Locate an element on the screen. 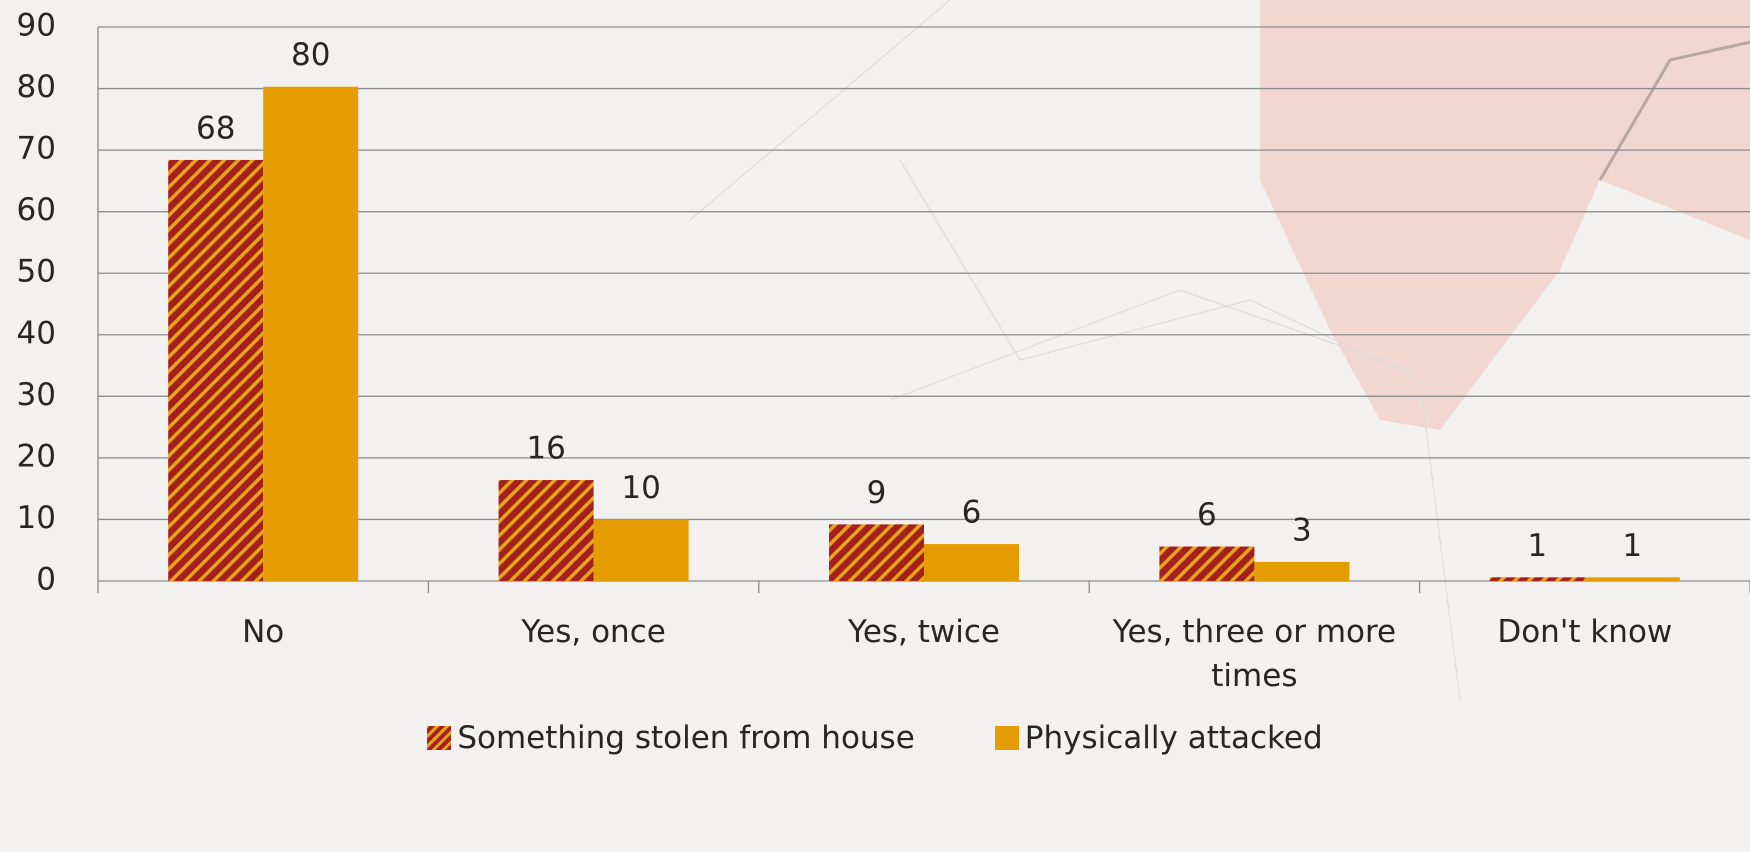  data-label: 16 is located at coordinates (545, 449).